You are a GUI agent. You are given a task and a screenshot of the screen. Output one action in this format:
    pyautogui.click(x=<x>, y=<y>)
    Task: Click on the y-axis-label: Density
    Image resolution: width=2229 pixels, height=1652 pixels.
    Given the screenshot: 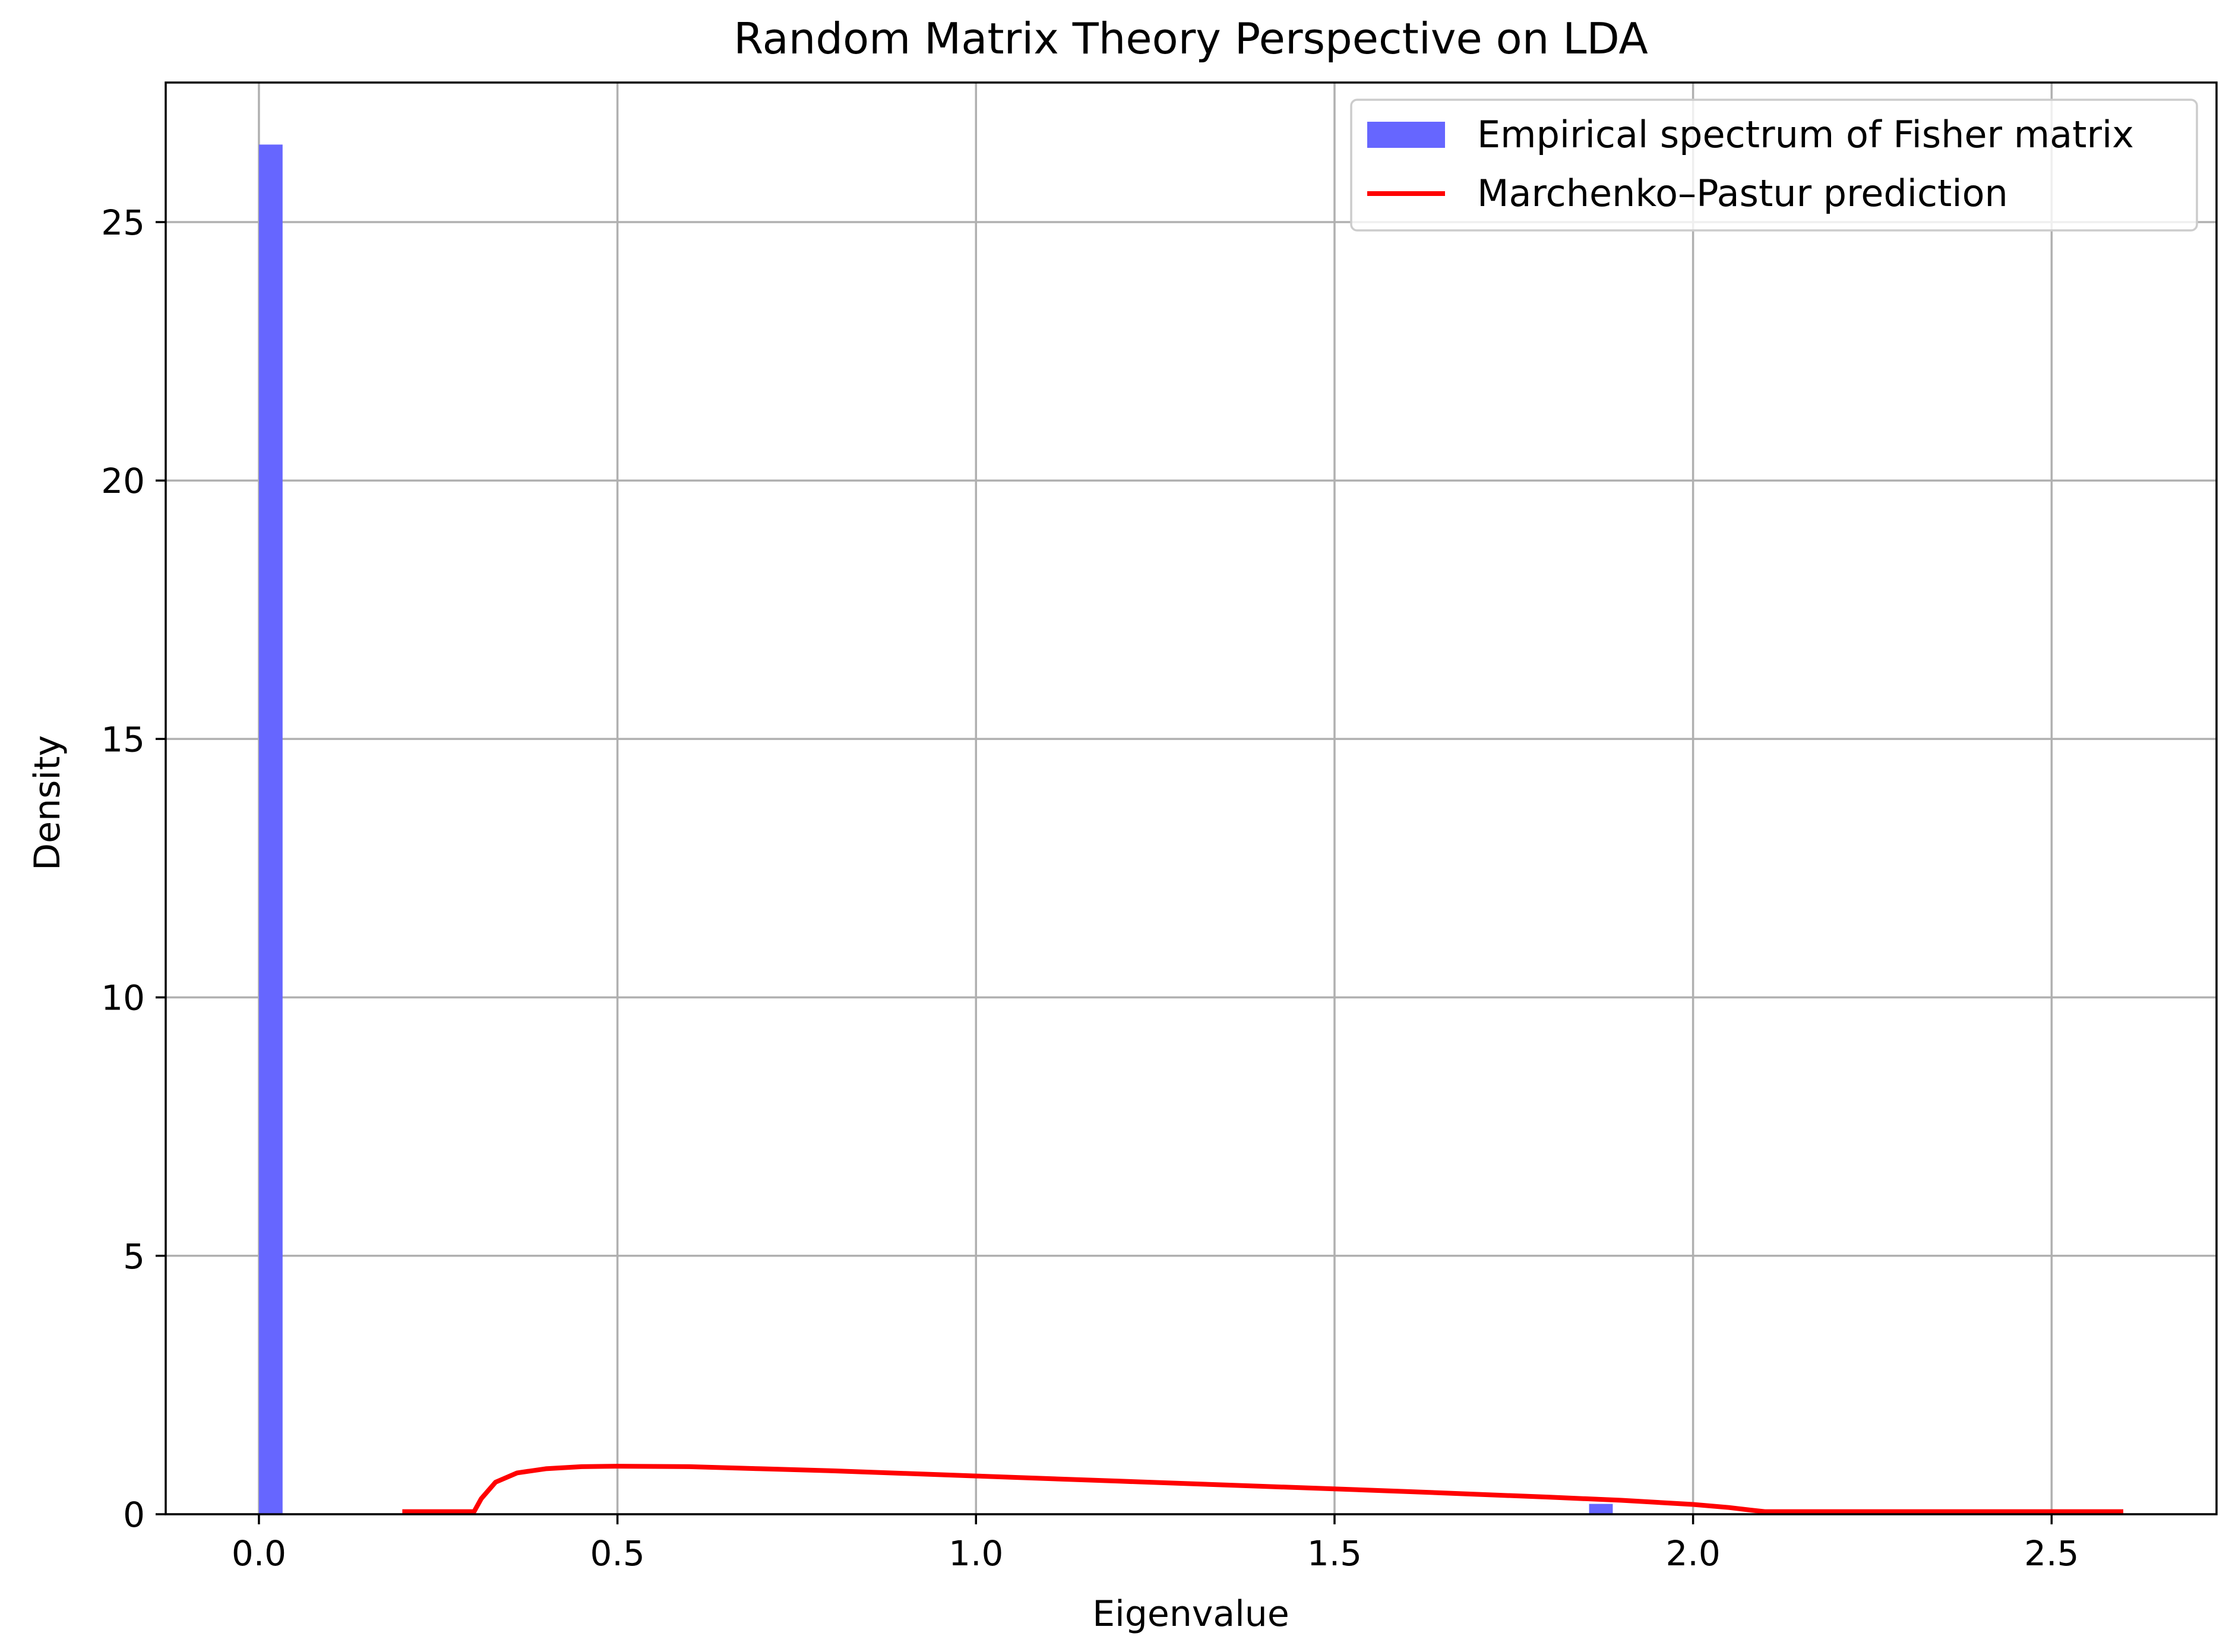 What is the action you would take?
    pyautogui.click(x=47, y=803)
    